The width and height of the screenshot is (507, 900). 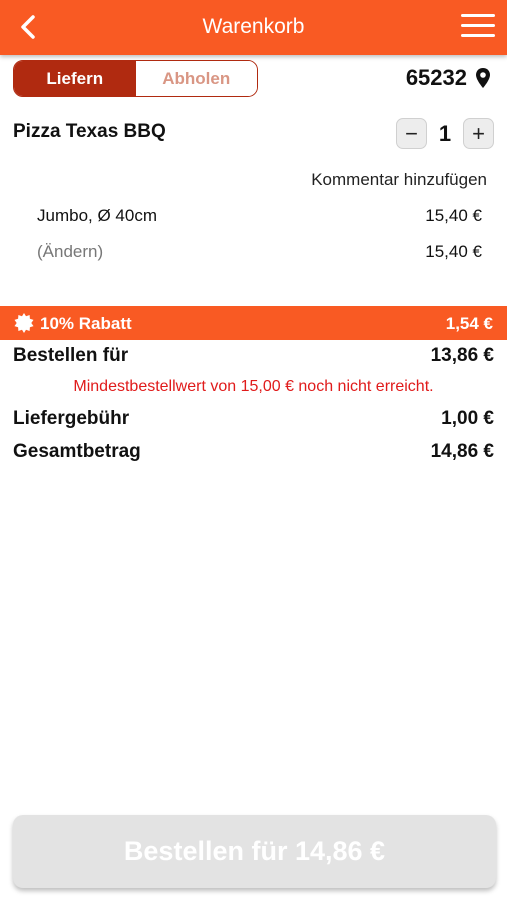 I want to click on decrease-quantity-button: −, so click(x=411, y=133).